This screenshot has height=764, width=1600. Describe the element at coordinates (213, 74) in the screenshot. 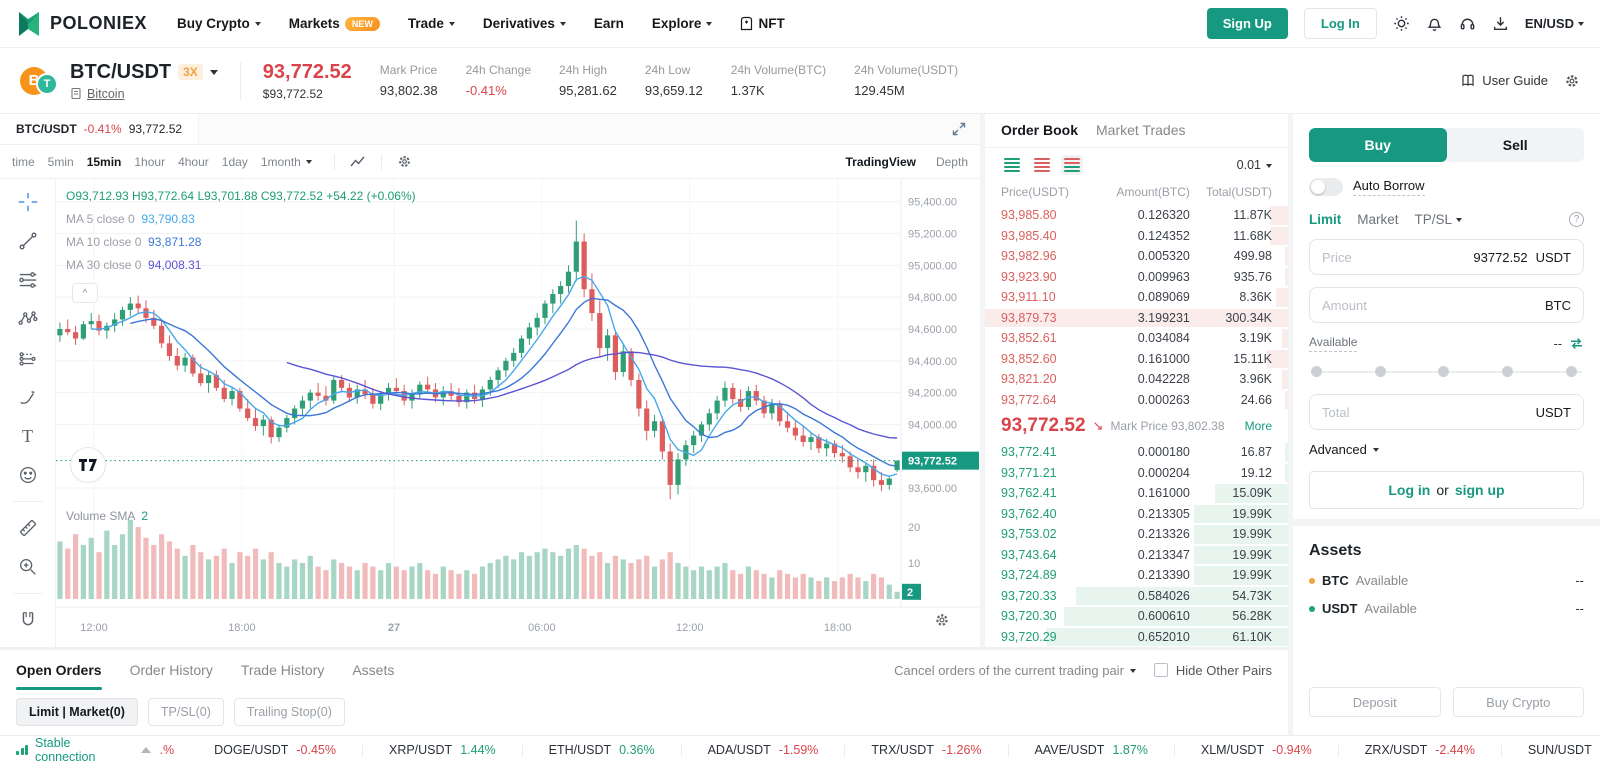

I see `pair-selector-chevron-icon` at that location.